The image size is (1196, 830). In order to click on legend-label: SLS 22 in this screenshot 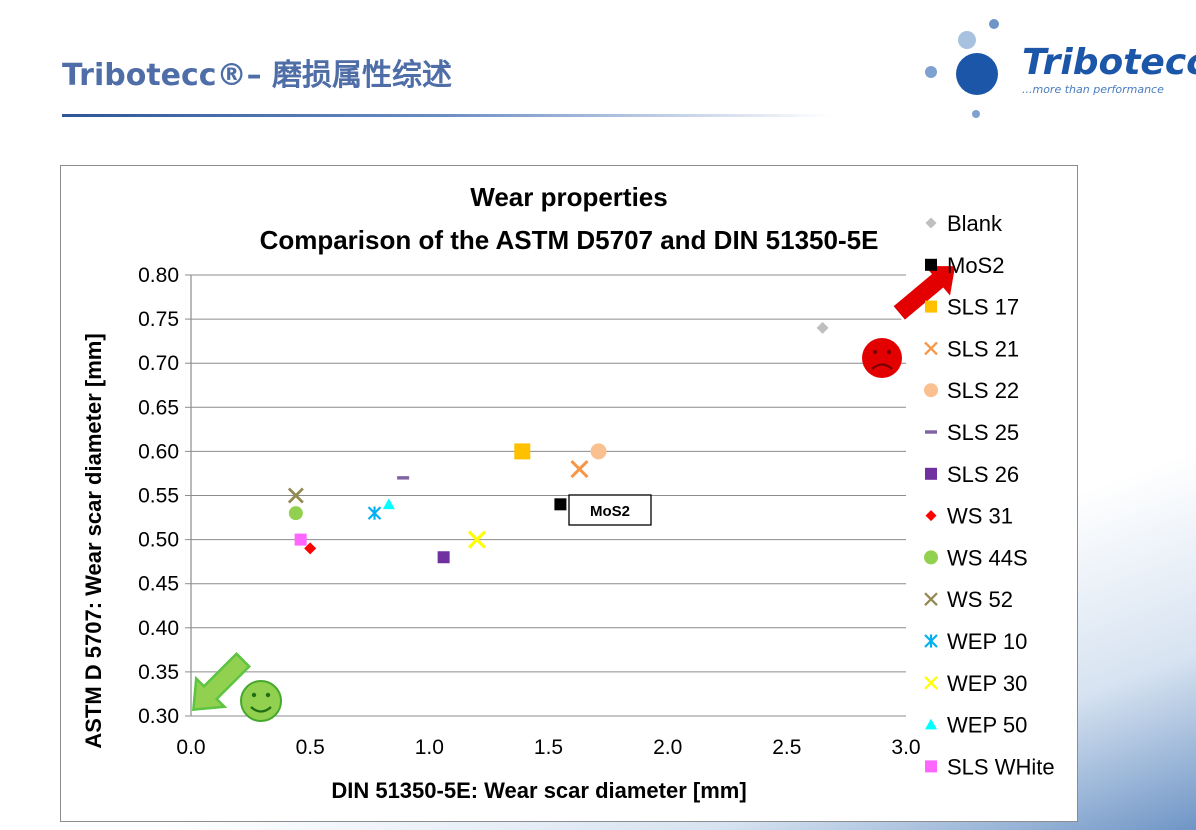, I will do `click(983, 390)`.